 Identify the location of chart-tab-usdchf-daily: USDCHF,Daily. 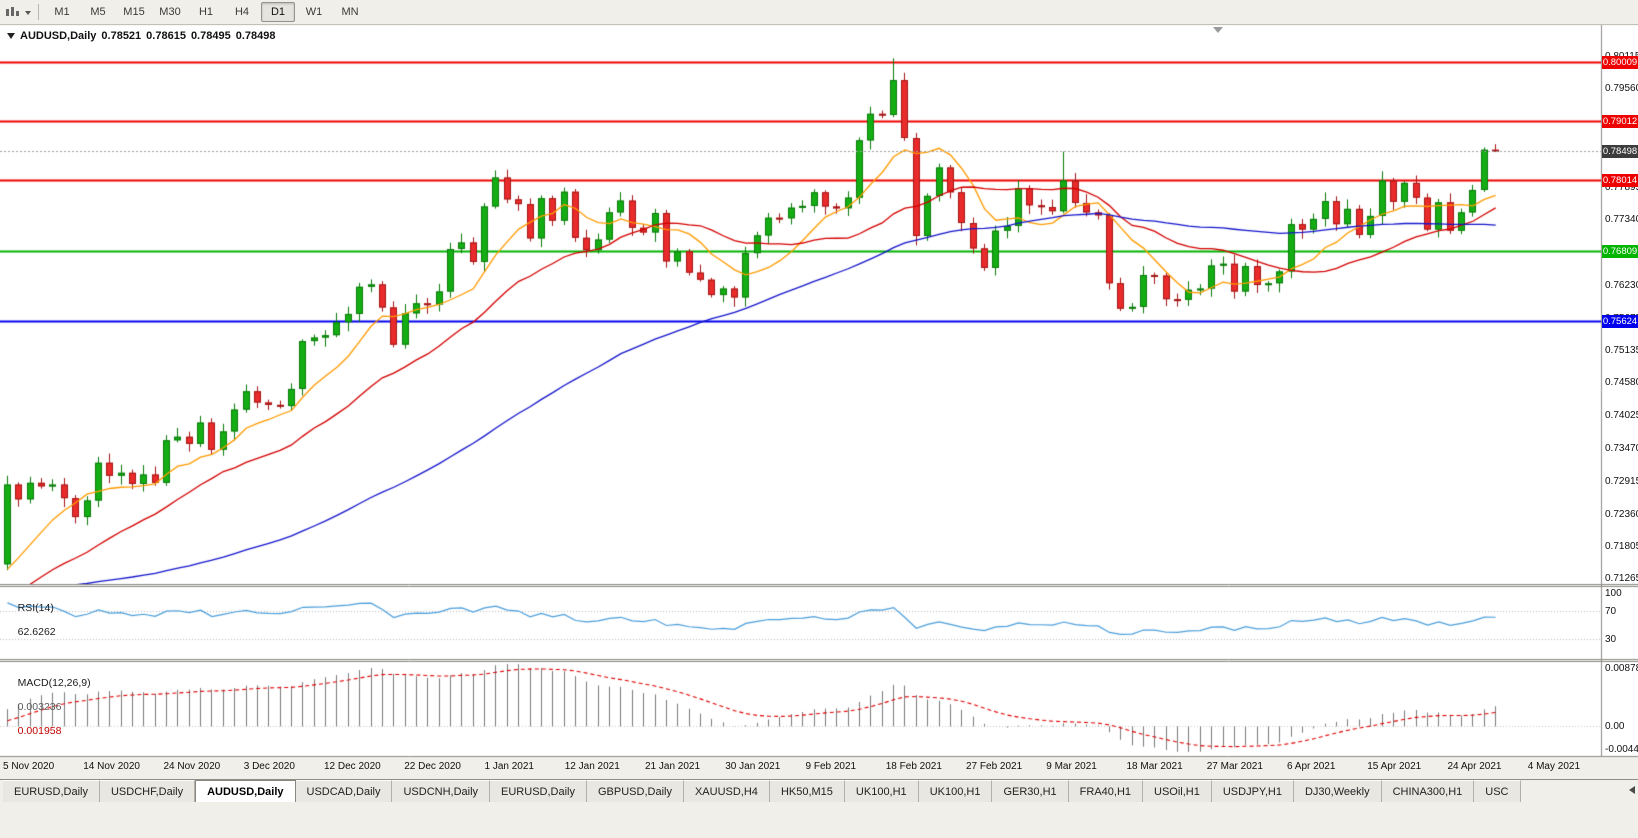
(147, 791).